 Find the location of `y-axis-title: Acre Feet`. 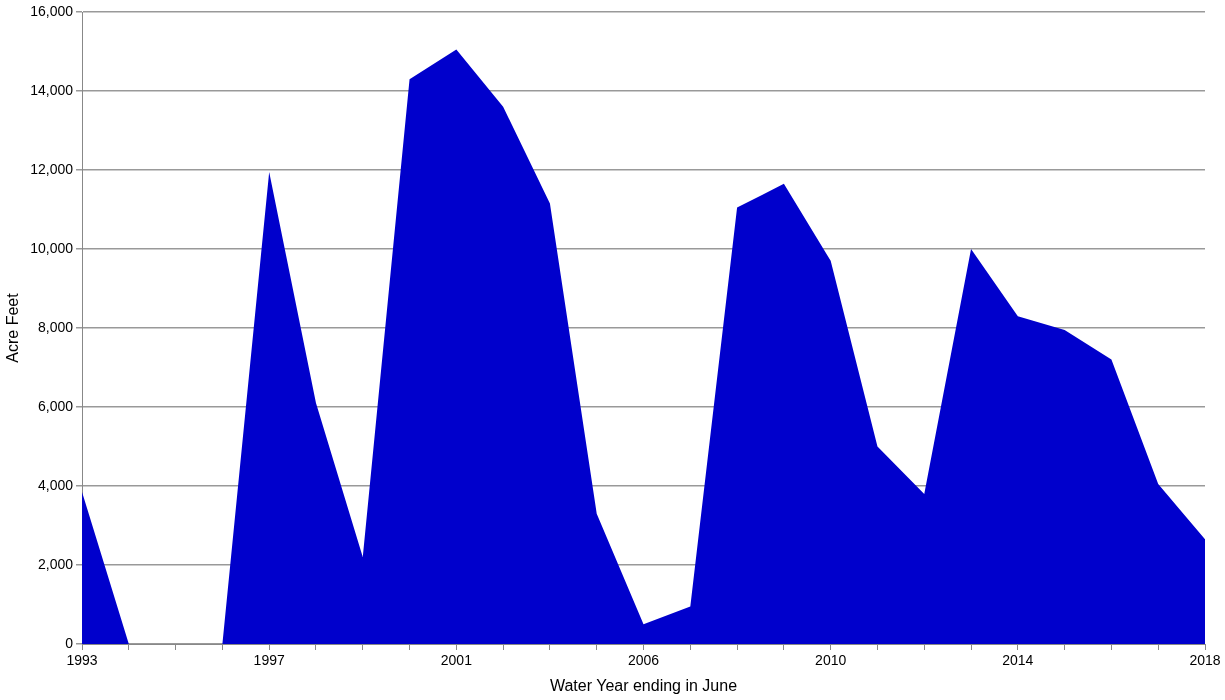

y-axis-title: Acre Feet is located at coordinates (13, 327).